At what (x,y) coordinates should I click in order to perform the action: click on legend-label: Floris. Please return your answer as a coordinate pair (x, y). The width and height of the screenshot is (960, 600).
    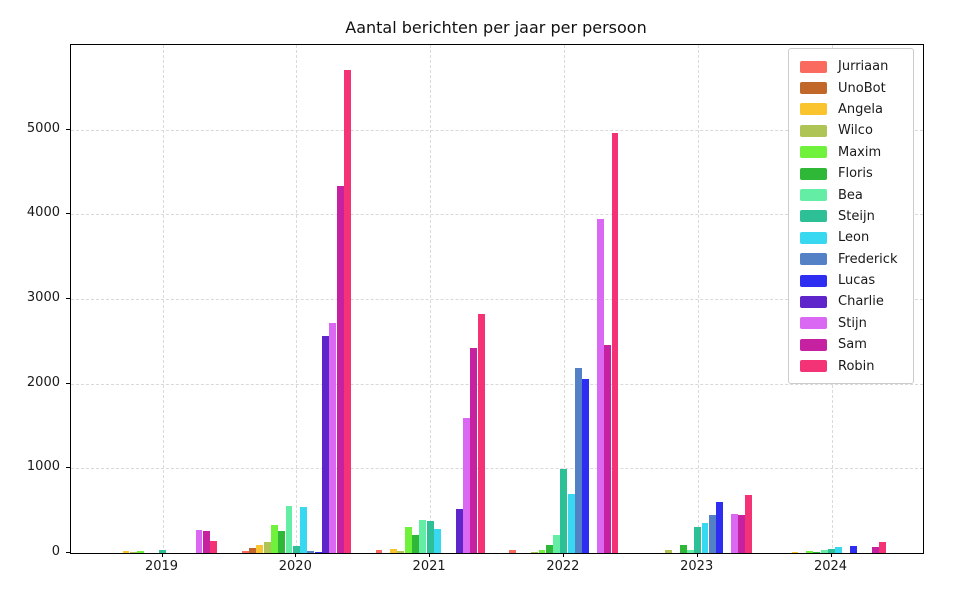
    Looking at the image, I should click on (855, 174).